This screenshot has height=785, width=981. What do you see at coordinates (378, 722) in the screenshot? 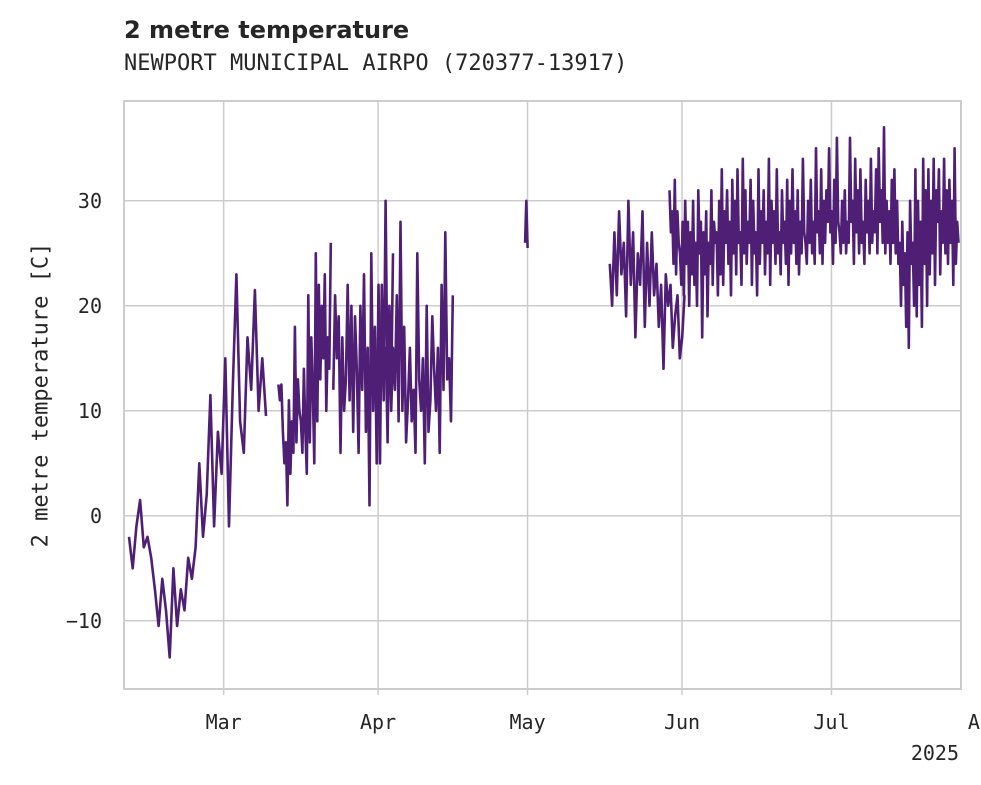
I see `x-tick-label: Apr` at bounding box center [378, 722].